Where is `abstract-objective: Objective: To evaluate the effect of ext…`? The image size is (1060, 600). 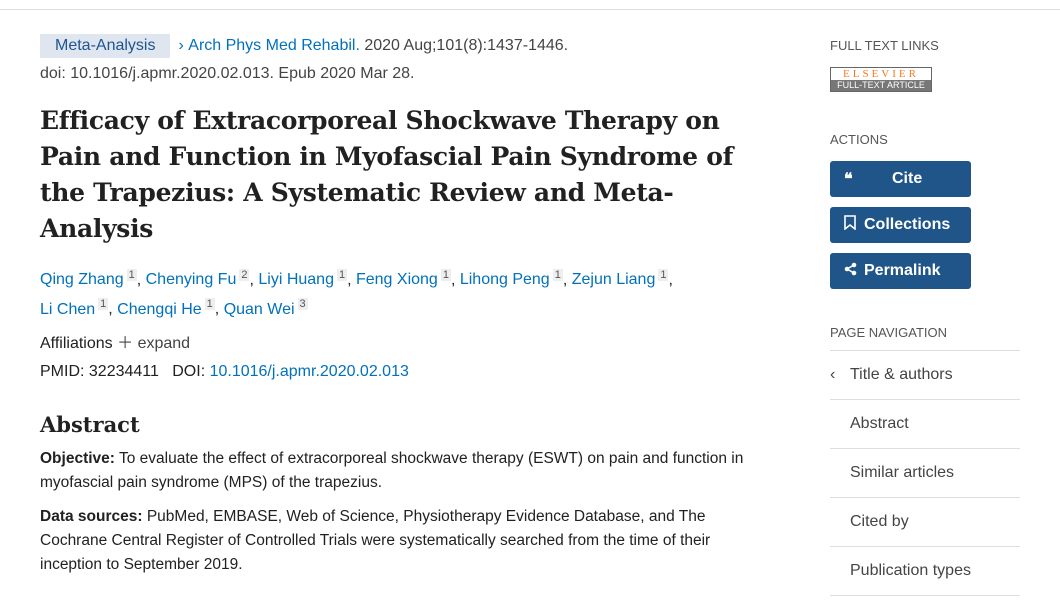
abstract-objective: Objective: To evaluate the effect of ext… is located at coordinates (400, 471).